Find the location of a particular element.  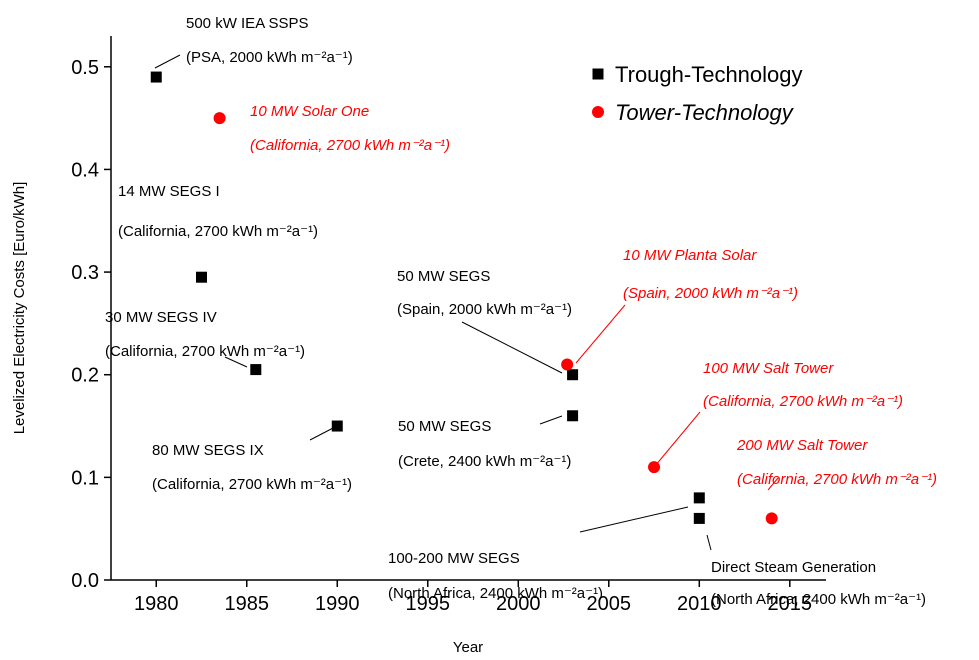

annotation: 80 MW SEGS IX is located at coordinates (208, 450).